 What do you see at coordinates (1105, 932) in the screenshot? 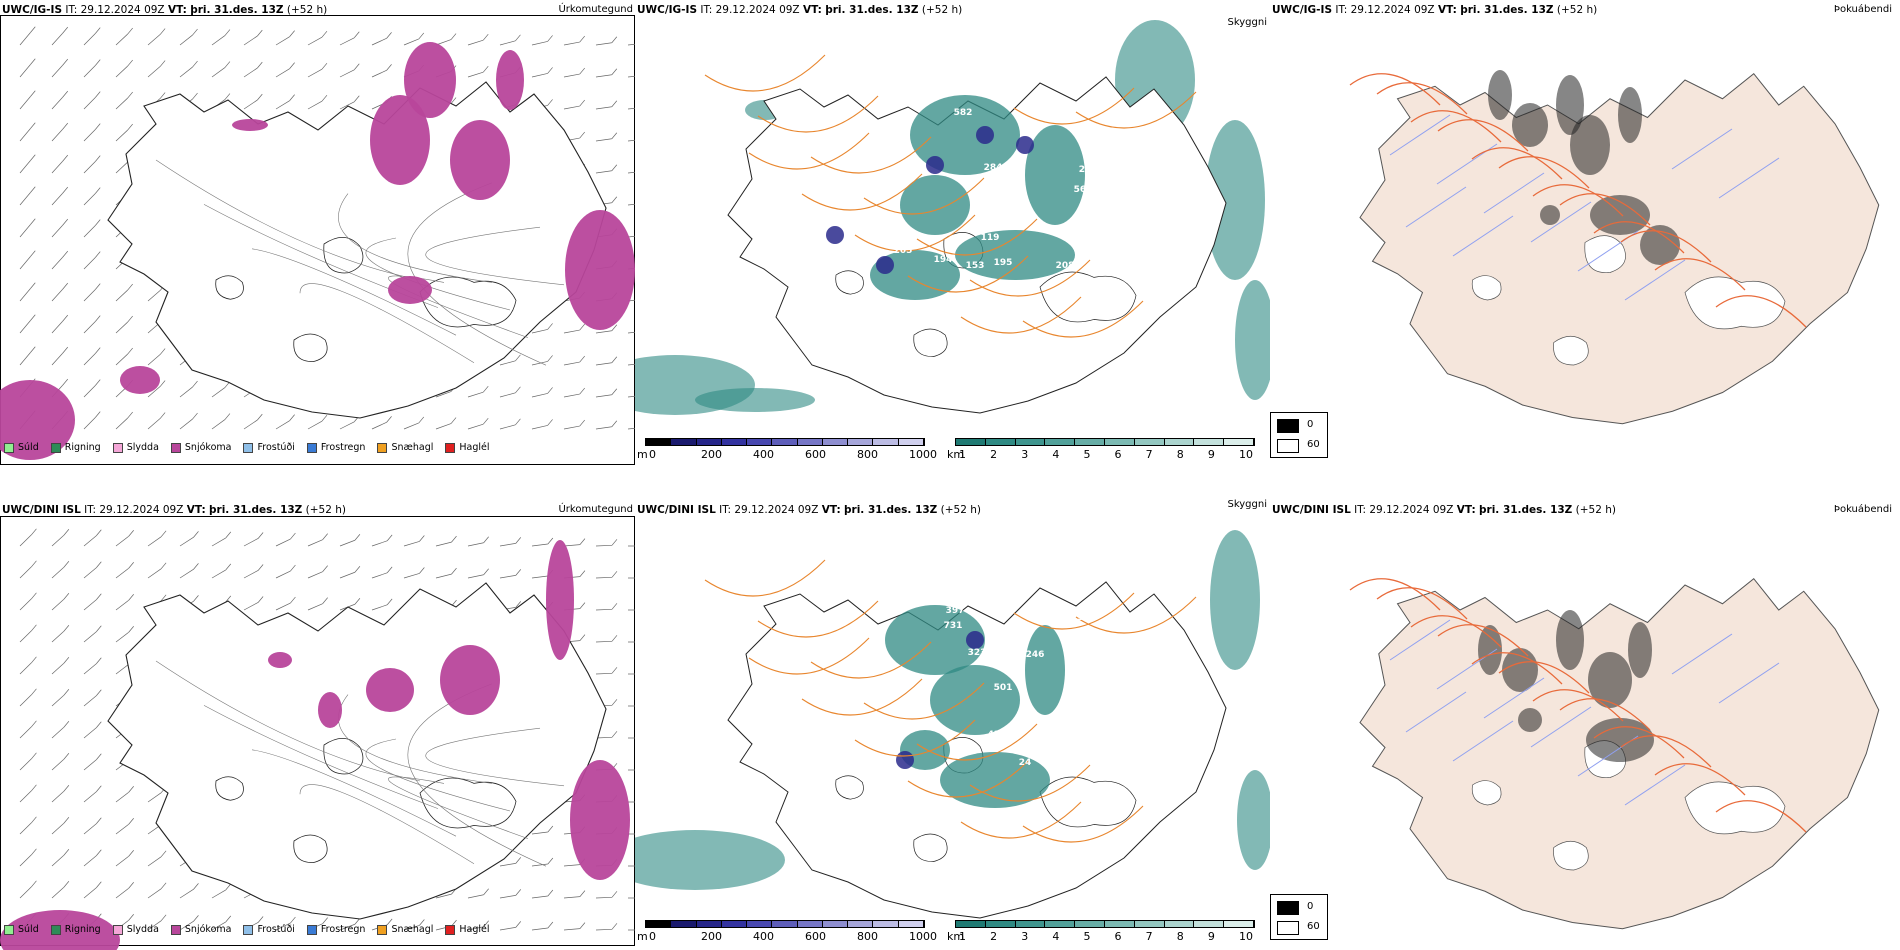
I see `row2-visibility-scale: km 1 2 3 4 5 6 7 8 9 10` at bounding box center [1105, 932].